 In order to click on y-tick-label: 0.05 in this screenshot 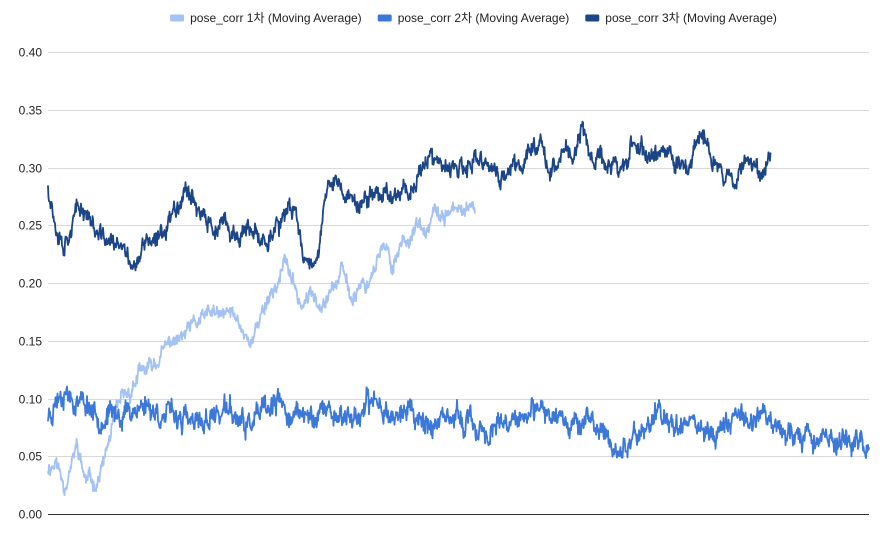, I will do `click(31, 457)`.